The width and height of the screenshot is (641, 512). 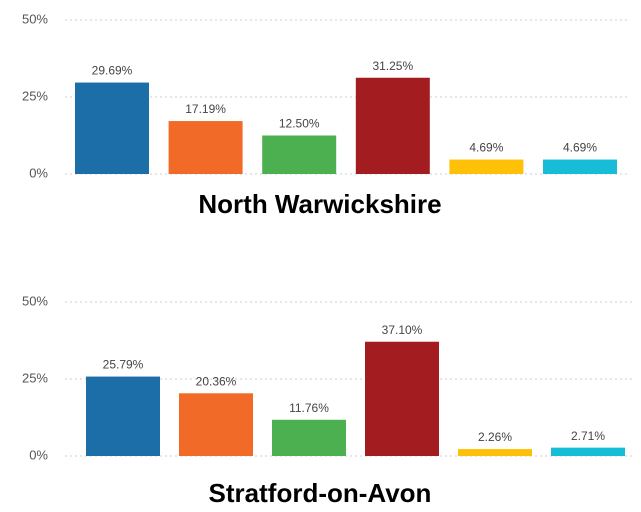 I want to click on value-label: 2.26%, so click(x=495, y=437).